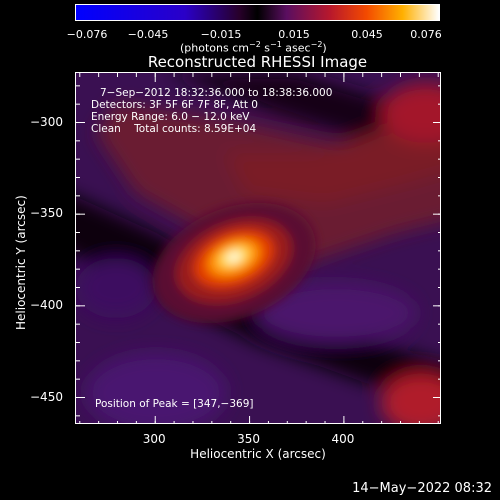  What do you see at coordinates (46, 213) in the screenshot?
I see `y-tick-label: −350` at bounding box center [46, 213].